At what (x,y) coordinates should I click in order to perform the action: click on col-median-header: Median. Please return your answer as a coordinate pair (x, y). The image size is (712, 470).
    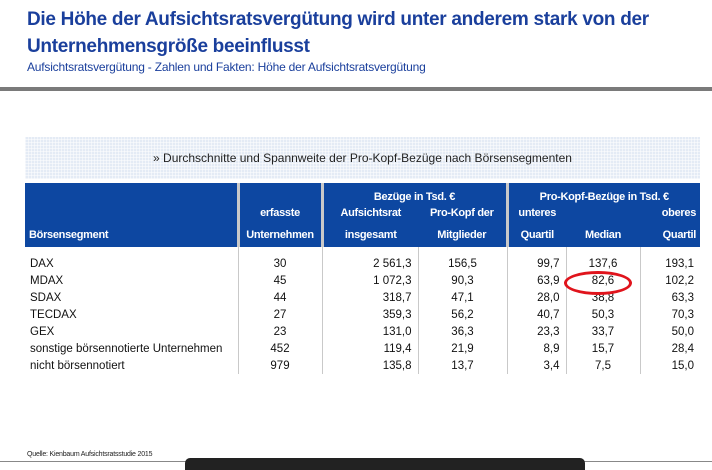
    Looking at the image, I should click on (603, 235).